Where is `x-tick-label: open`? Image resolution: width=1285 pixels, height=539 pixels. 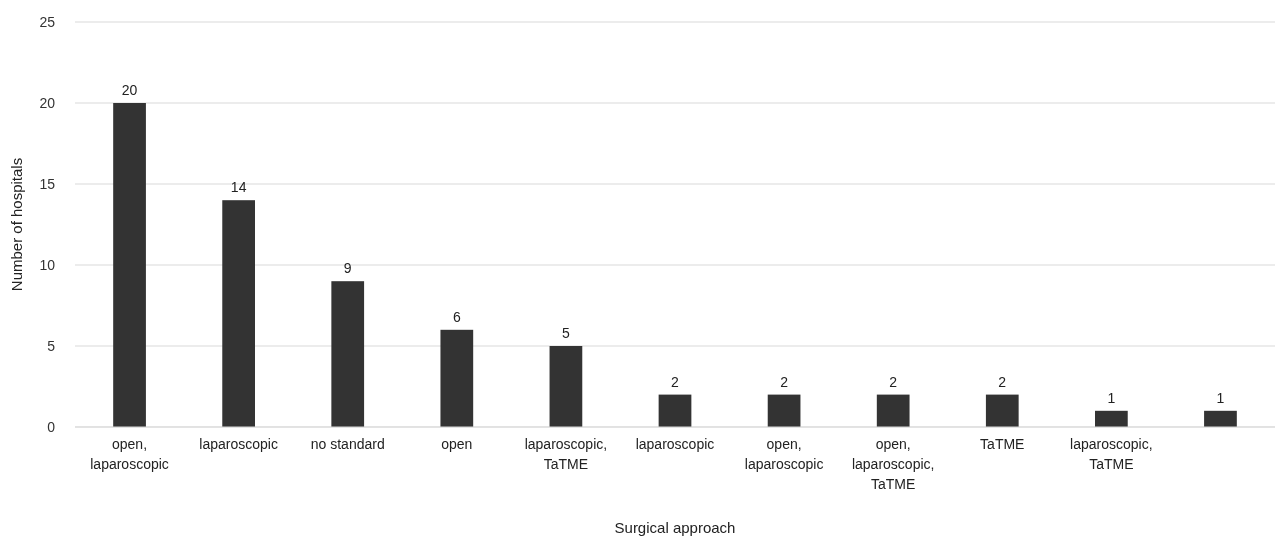
x-tick-label: open is located at coordinates (457, 444).